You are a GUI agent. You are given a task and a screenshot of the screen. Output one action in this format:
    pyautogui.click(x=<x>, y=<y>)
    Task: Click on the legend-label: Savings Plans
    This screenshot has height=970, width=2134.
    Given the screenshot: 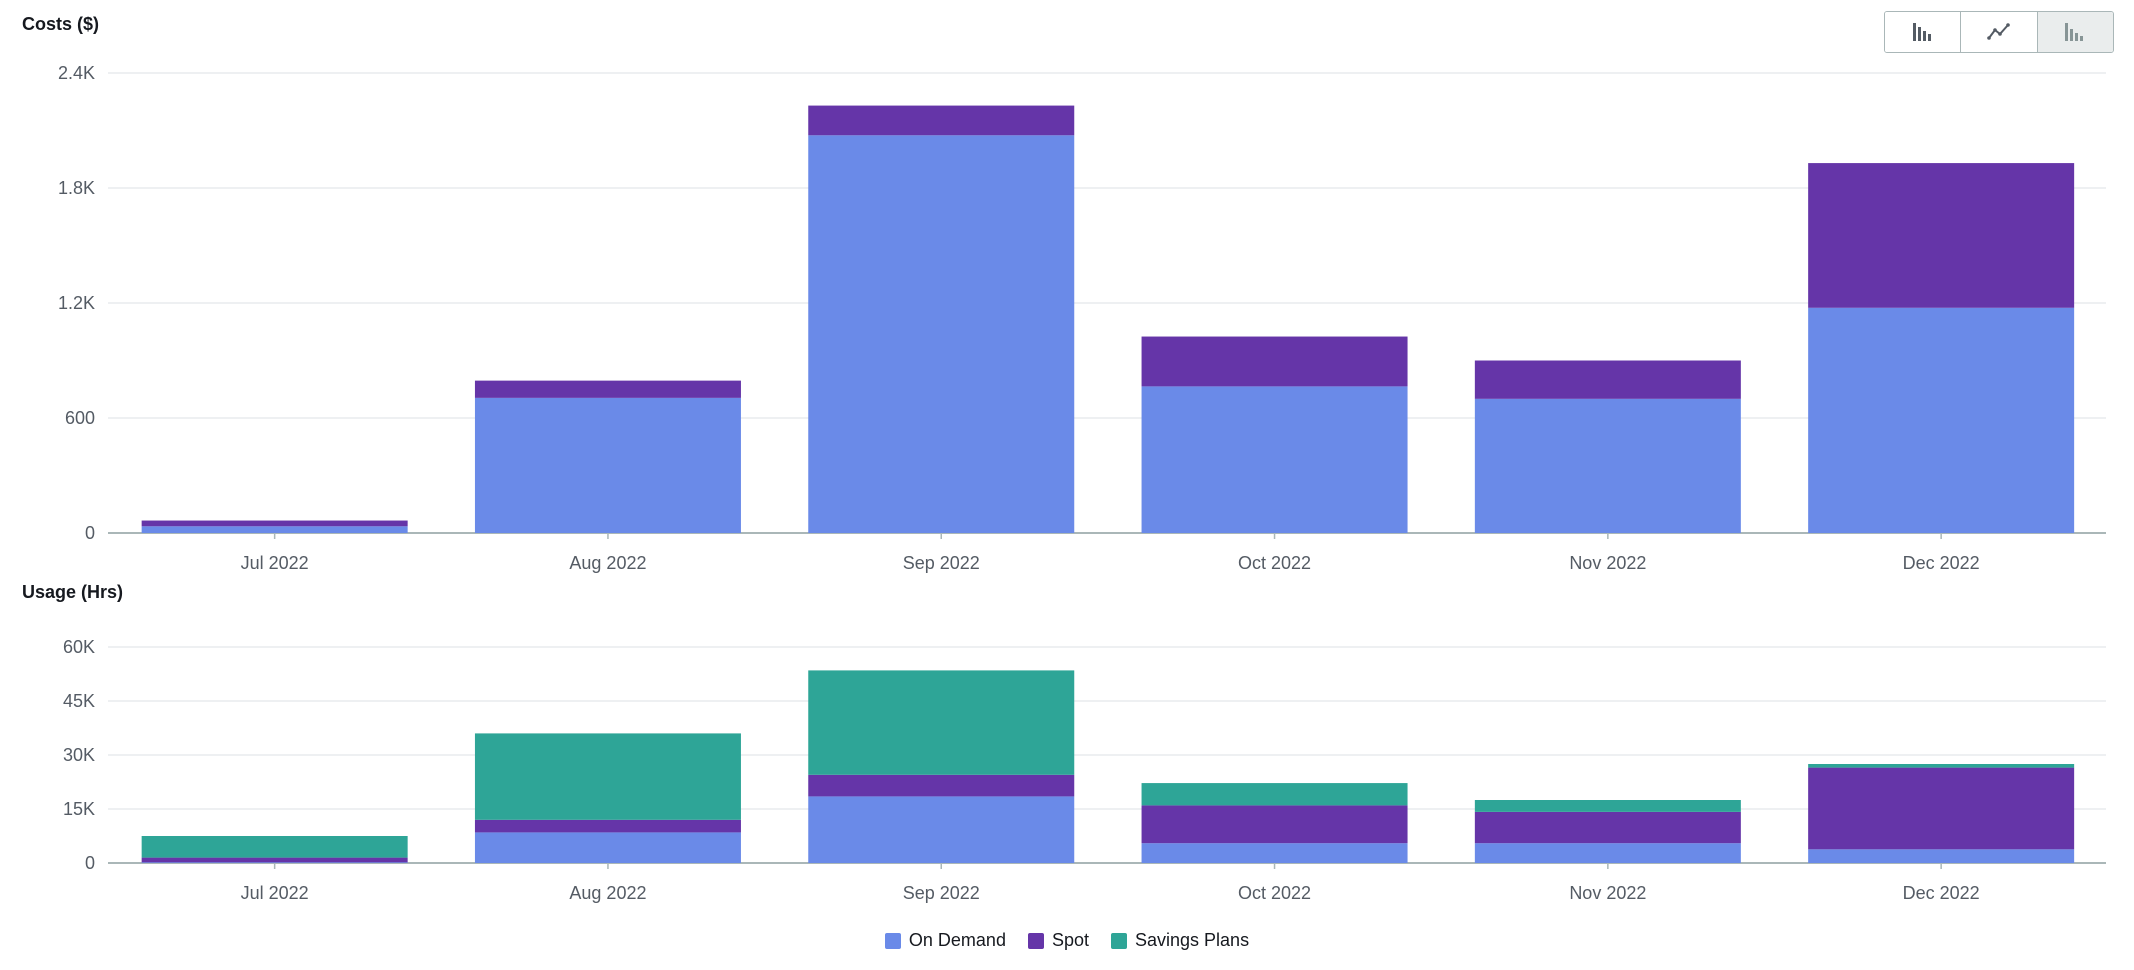 What is the action you would take?
    pyautogui.click(x=1192, y=940)
    